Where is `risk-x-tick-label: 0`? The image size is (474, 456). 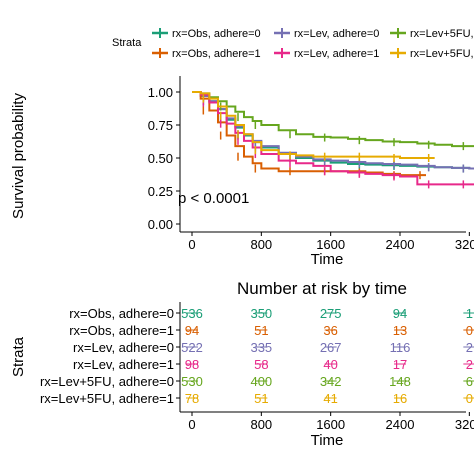 risk-x-tick-label: 0 is located at coordinates (191, 424).